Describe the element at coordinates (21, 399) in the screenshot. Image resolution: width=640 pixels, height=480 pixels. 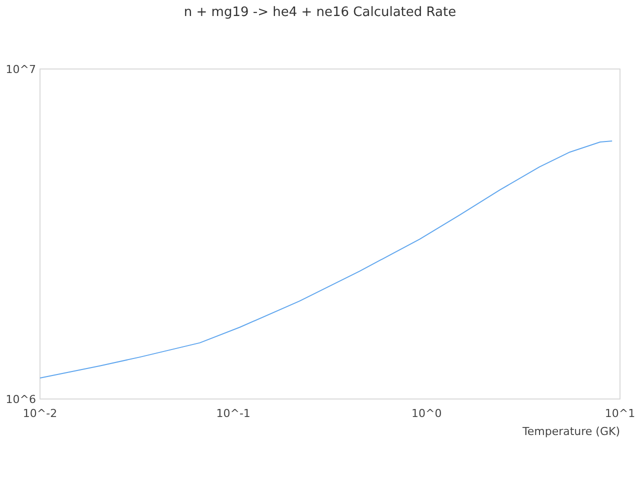
I see `y-tick-label: 10^6` at that location.